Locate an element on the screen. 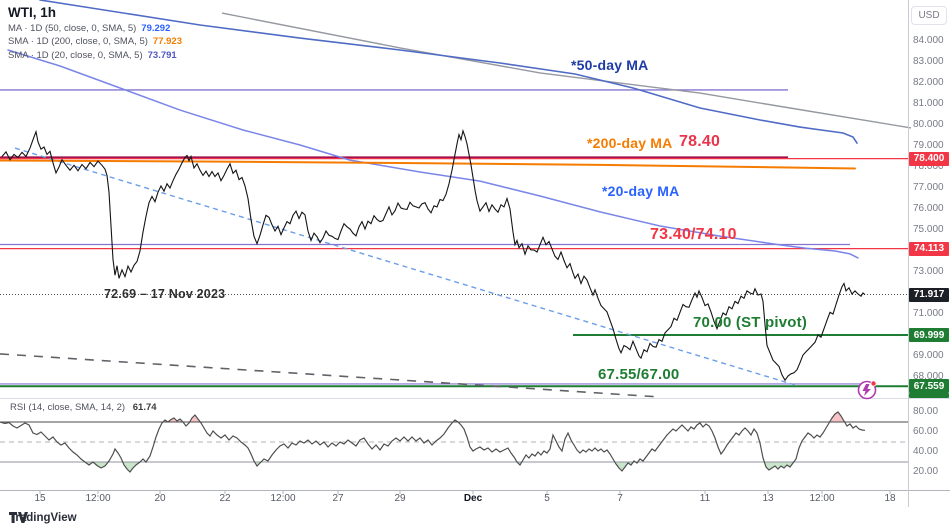 The image size is (950, 531). tradingview-logo: TradingView is located at coordinates (43, 518).